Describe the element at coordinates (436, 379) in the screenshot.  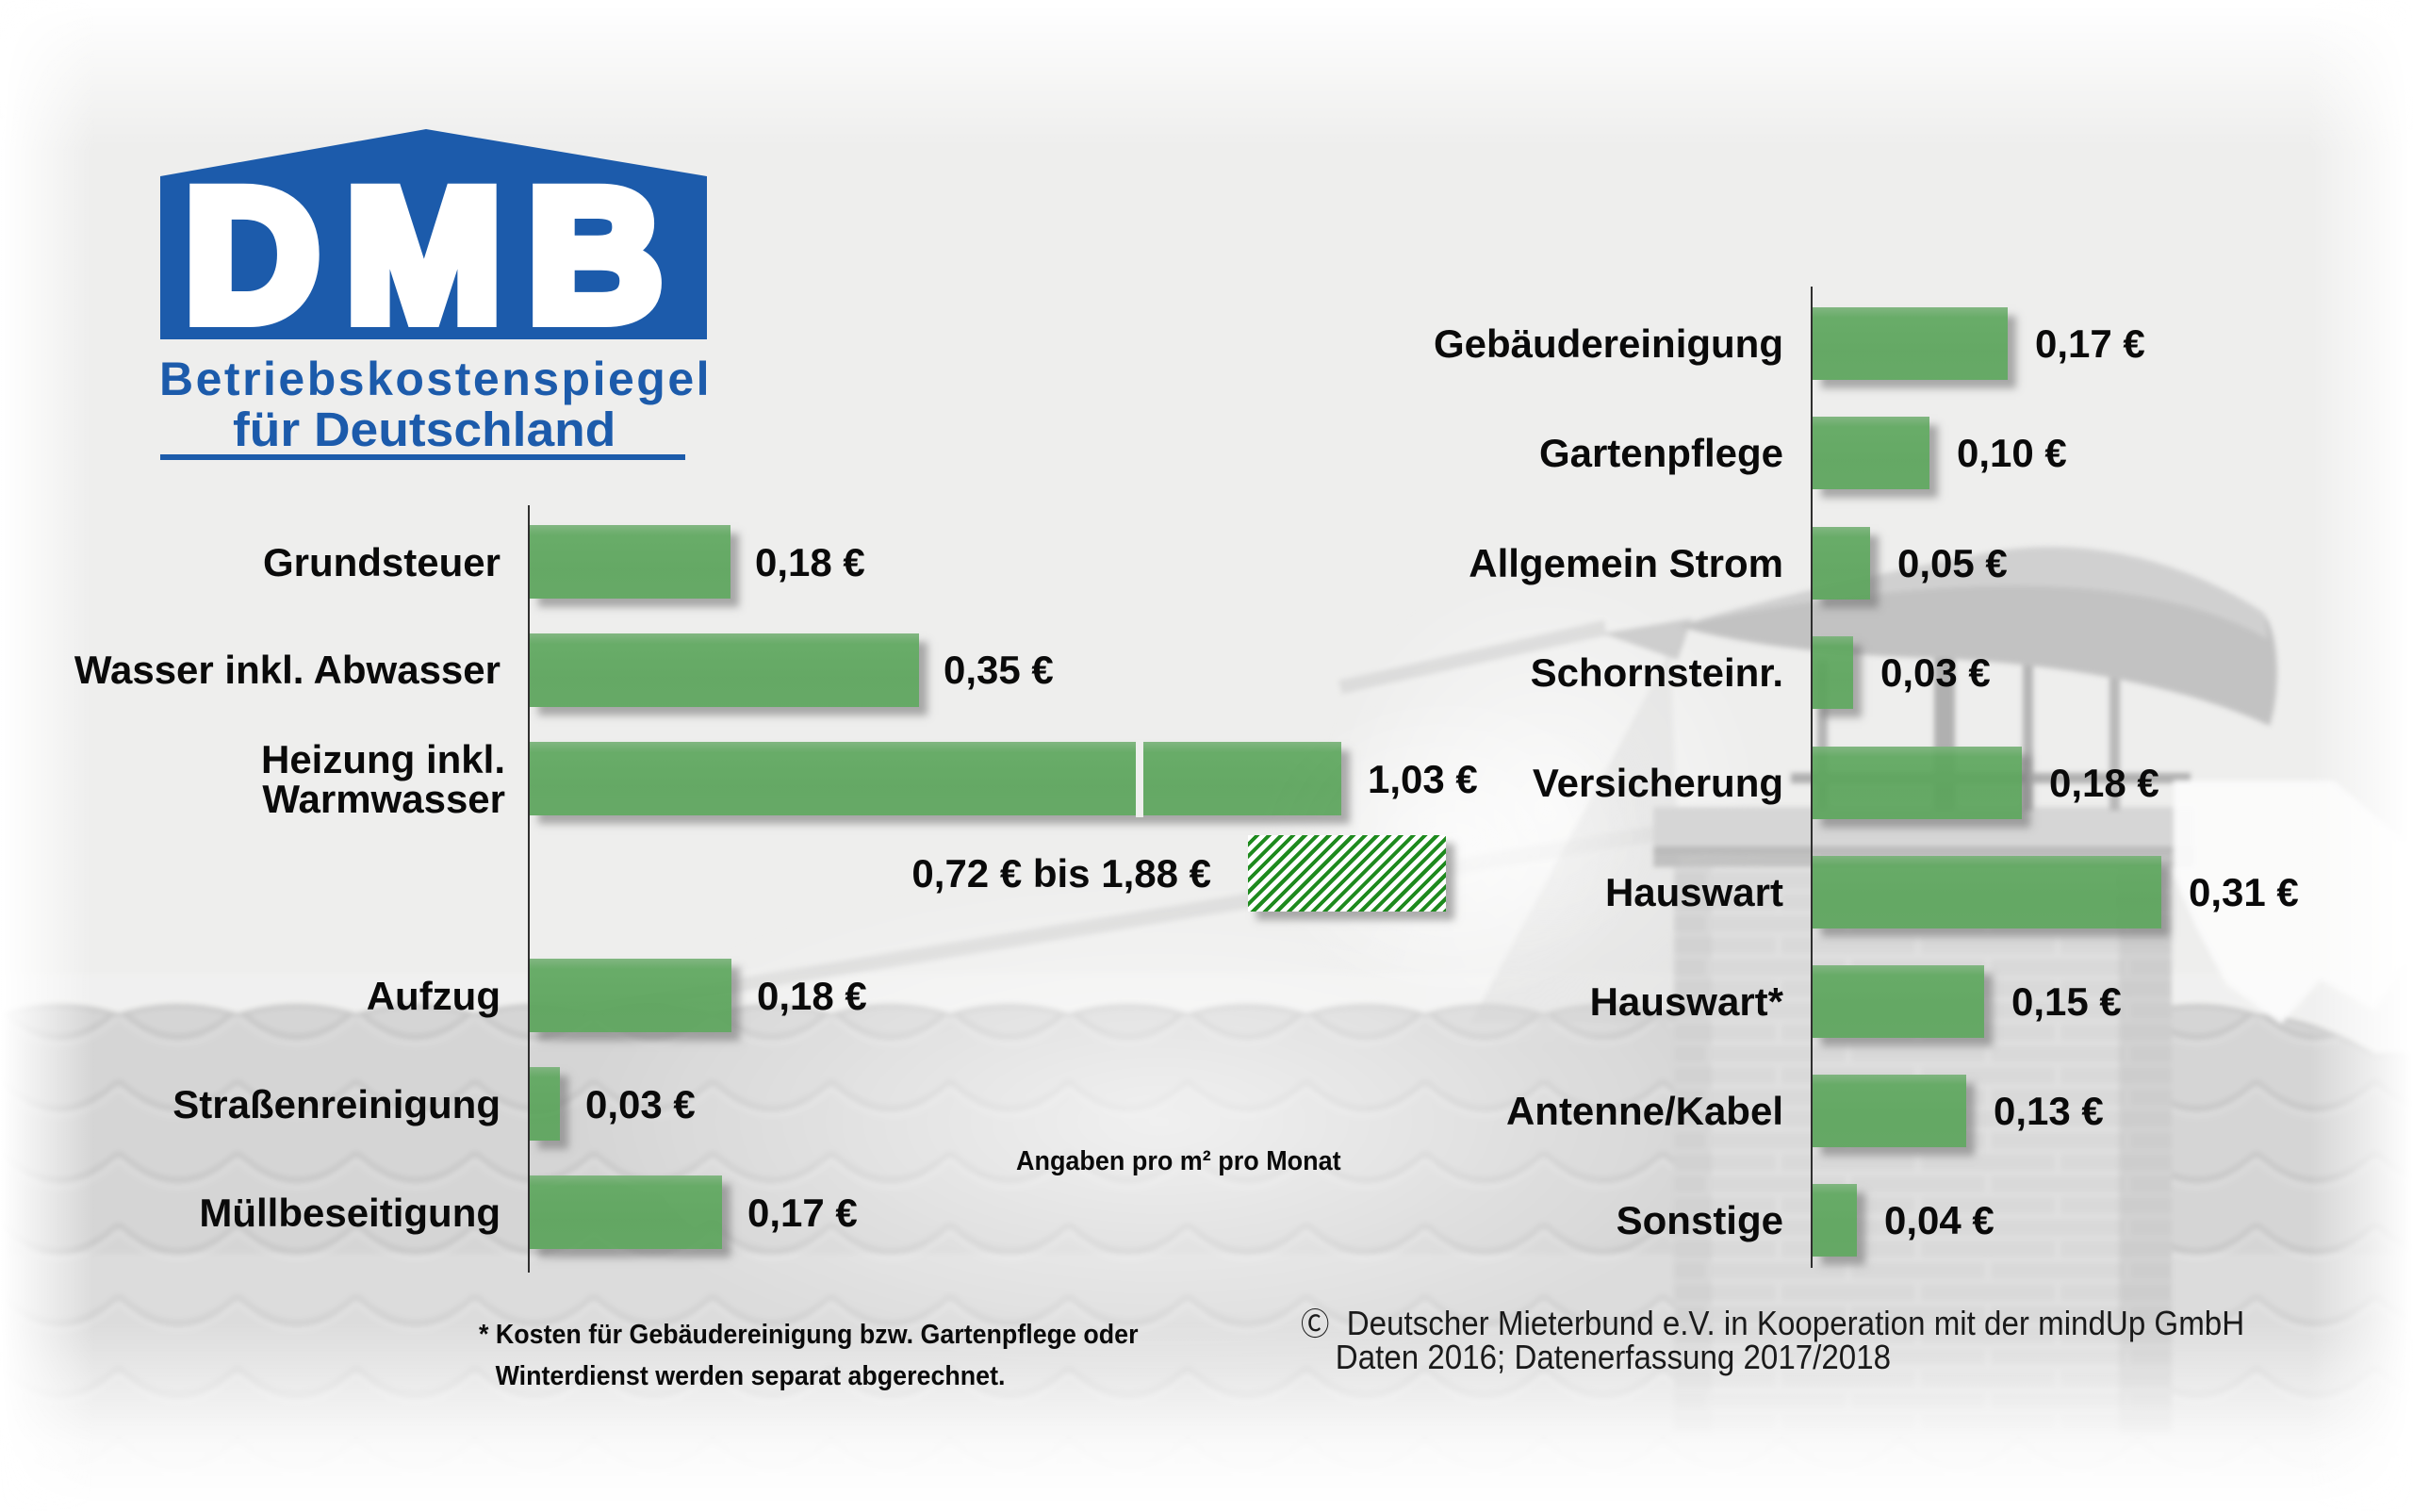
I see `svg-text: Betriebskostenspiegel` at that location.